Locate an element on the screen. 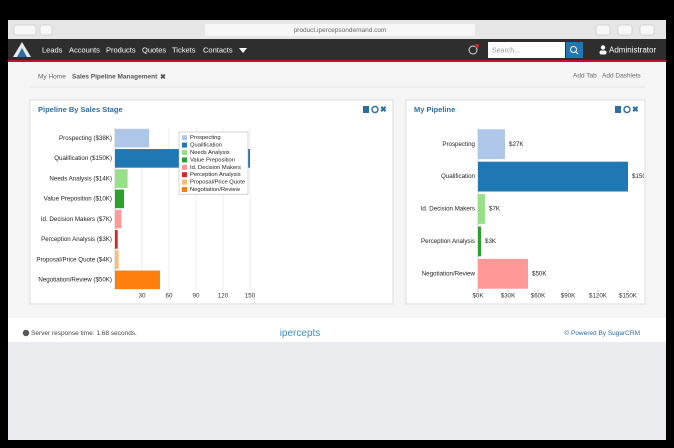 The image size is (674, 448). x-tick-label: 150 is located at coordinates (250, 296).